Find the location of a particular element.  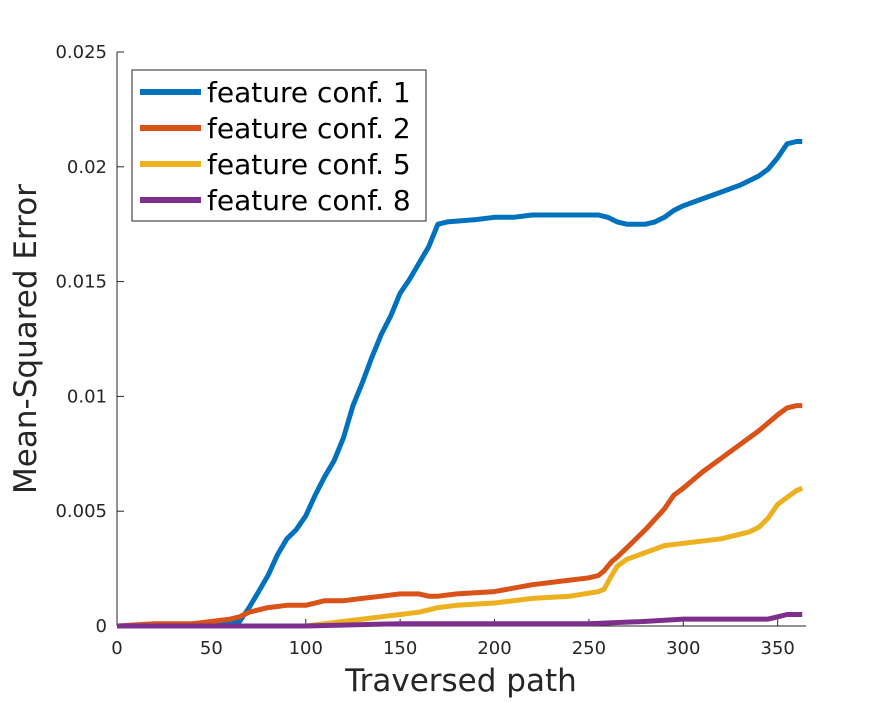

y-tick-label: 0.015 is located at coordinates (81, 282).